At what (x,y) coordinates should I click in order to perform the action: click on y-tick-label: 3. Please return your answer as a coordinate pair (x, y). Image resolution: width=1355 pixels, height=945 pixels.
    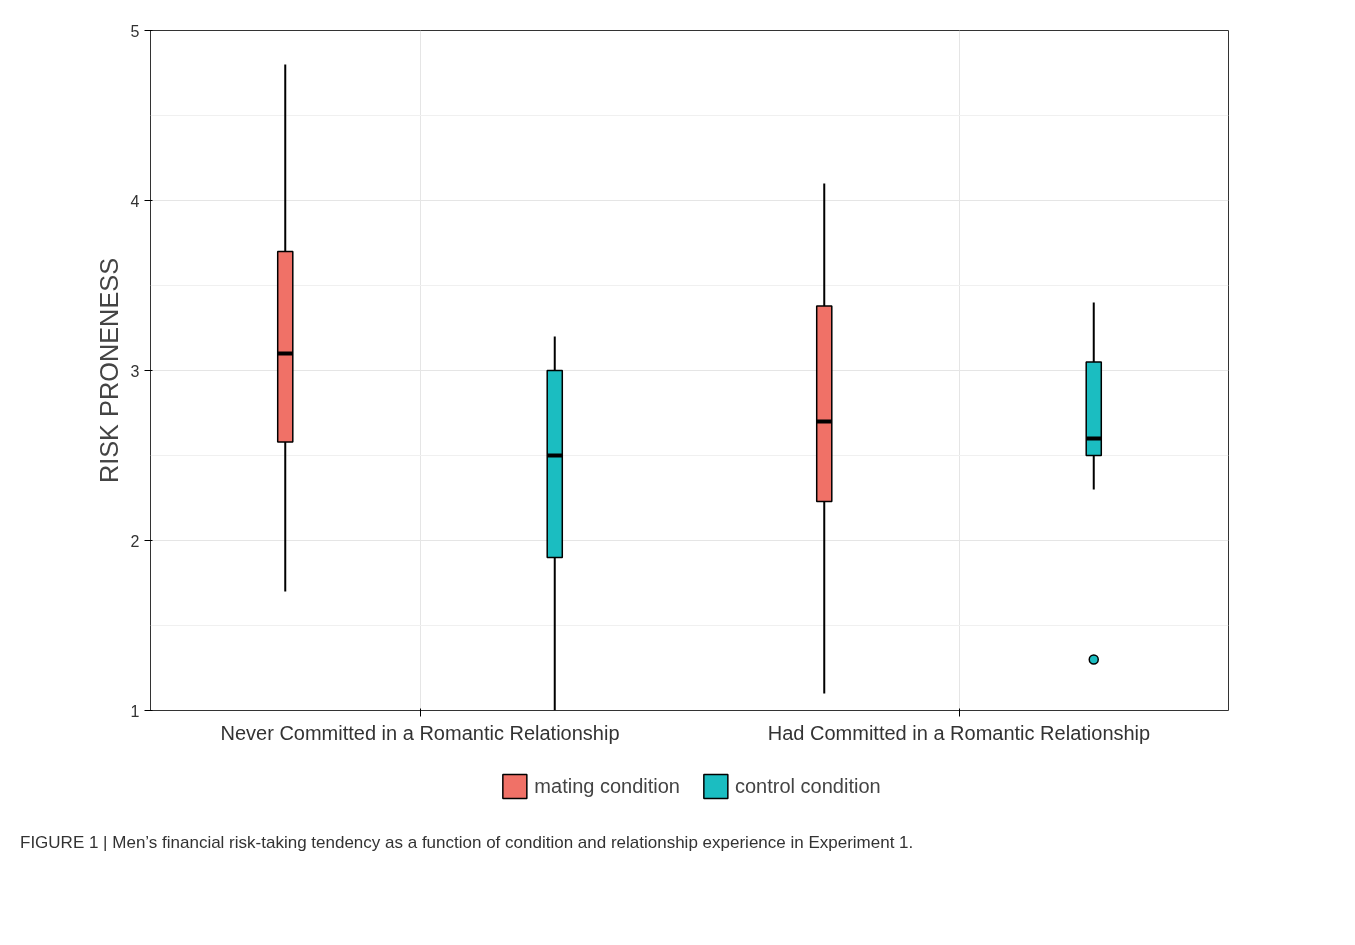
    Looking at the image, I should click on (135, 371).